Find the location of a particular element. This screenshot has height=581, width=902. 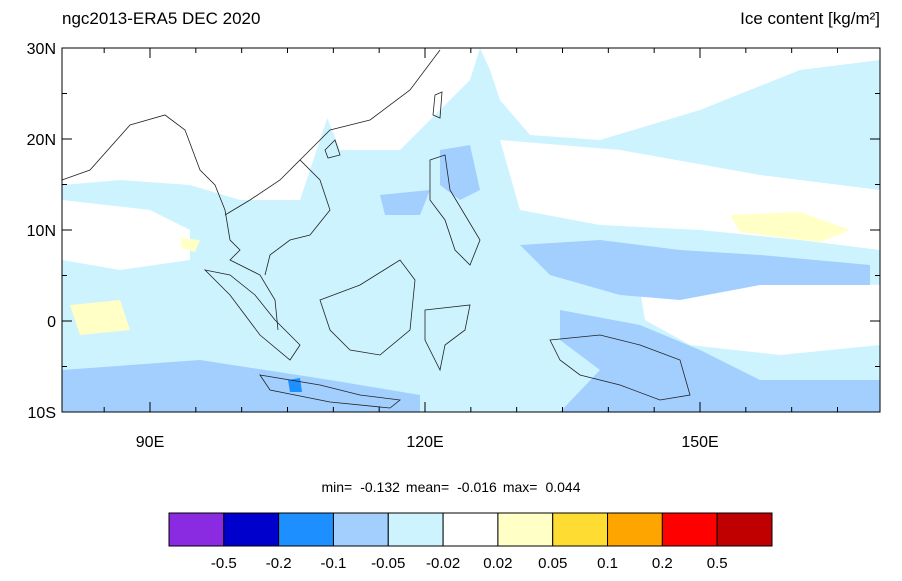

title-right: Ice content [kg/m²] is located at coordinates (810, 18).